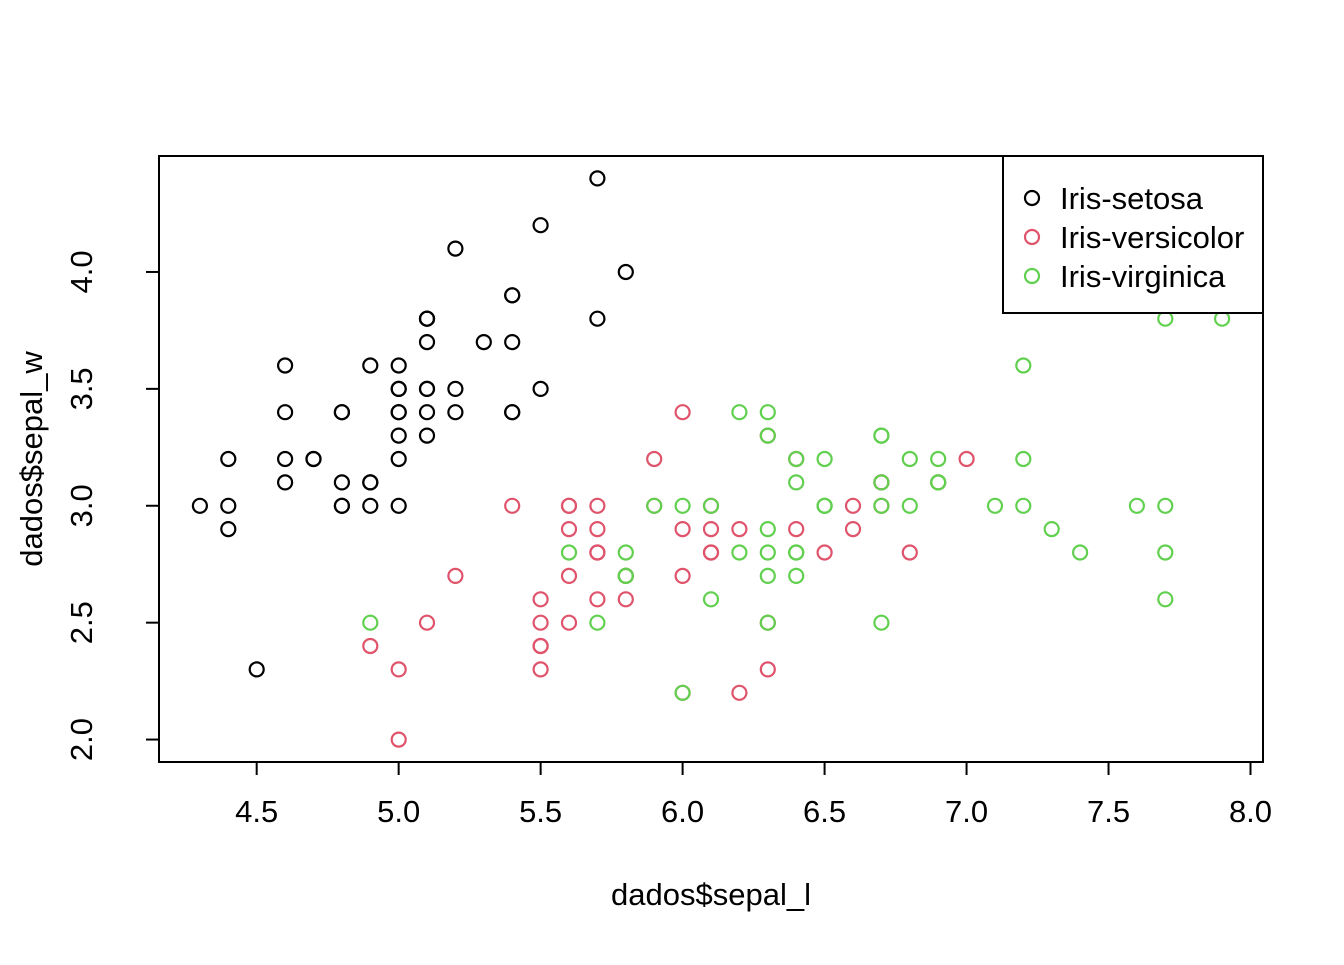  Describe the element at coordinates (111, 505) in the screenshot. I see `y-axis-ticks: 2.0 2.5 3.0 3.5 4.0` at that location.